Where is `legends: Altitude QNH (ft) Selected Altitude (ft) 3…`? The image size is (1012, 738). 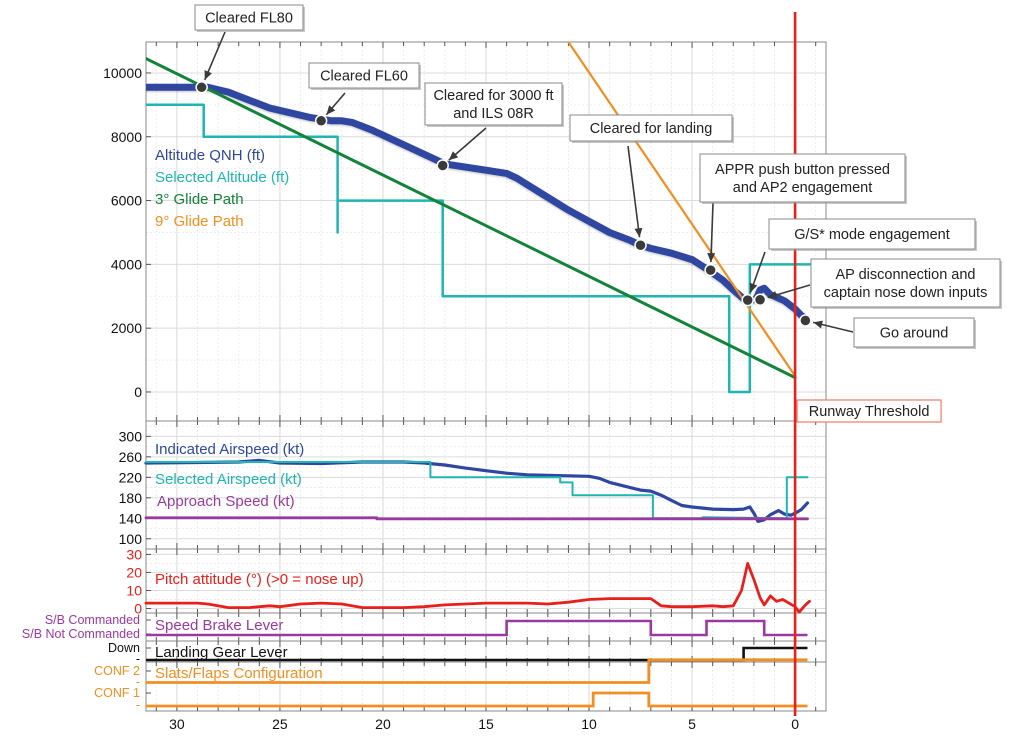
legends: Altitude QNH (ft) Selected Altitude (ft) 3… is located at coordinates (259, 414).